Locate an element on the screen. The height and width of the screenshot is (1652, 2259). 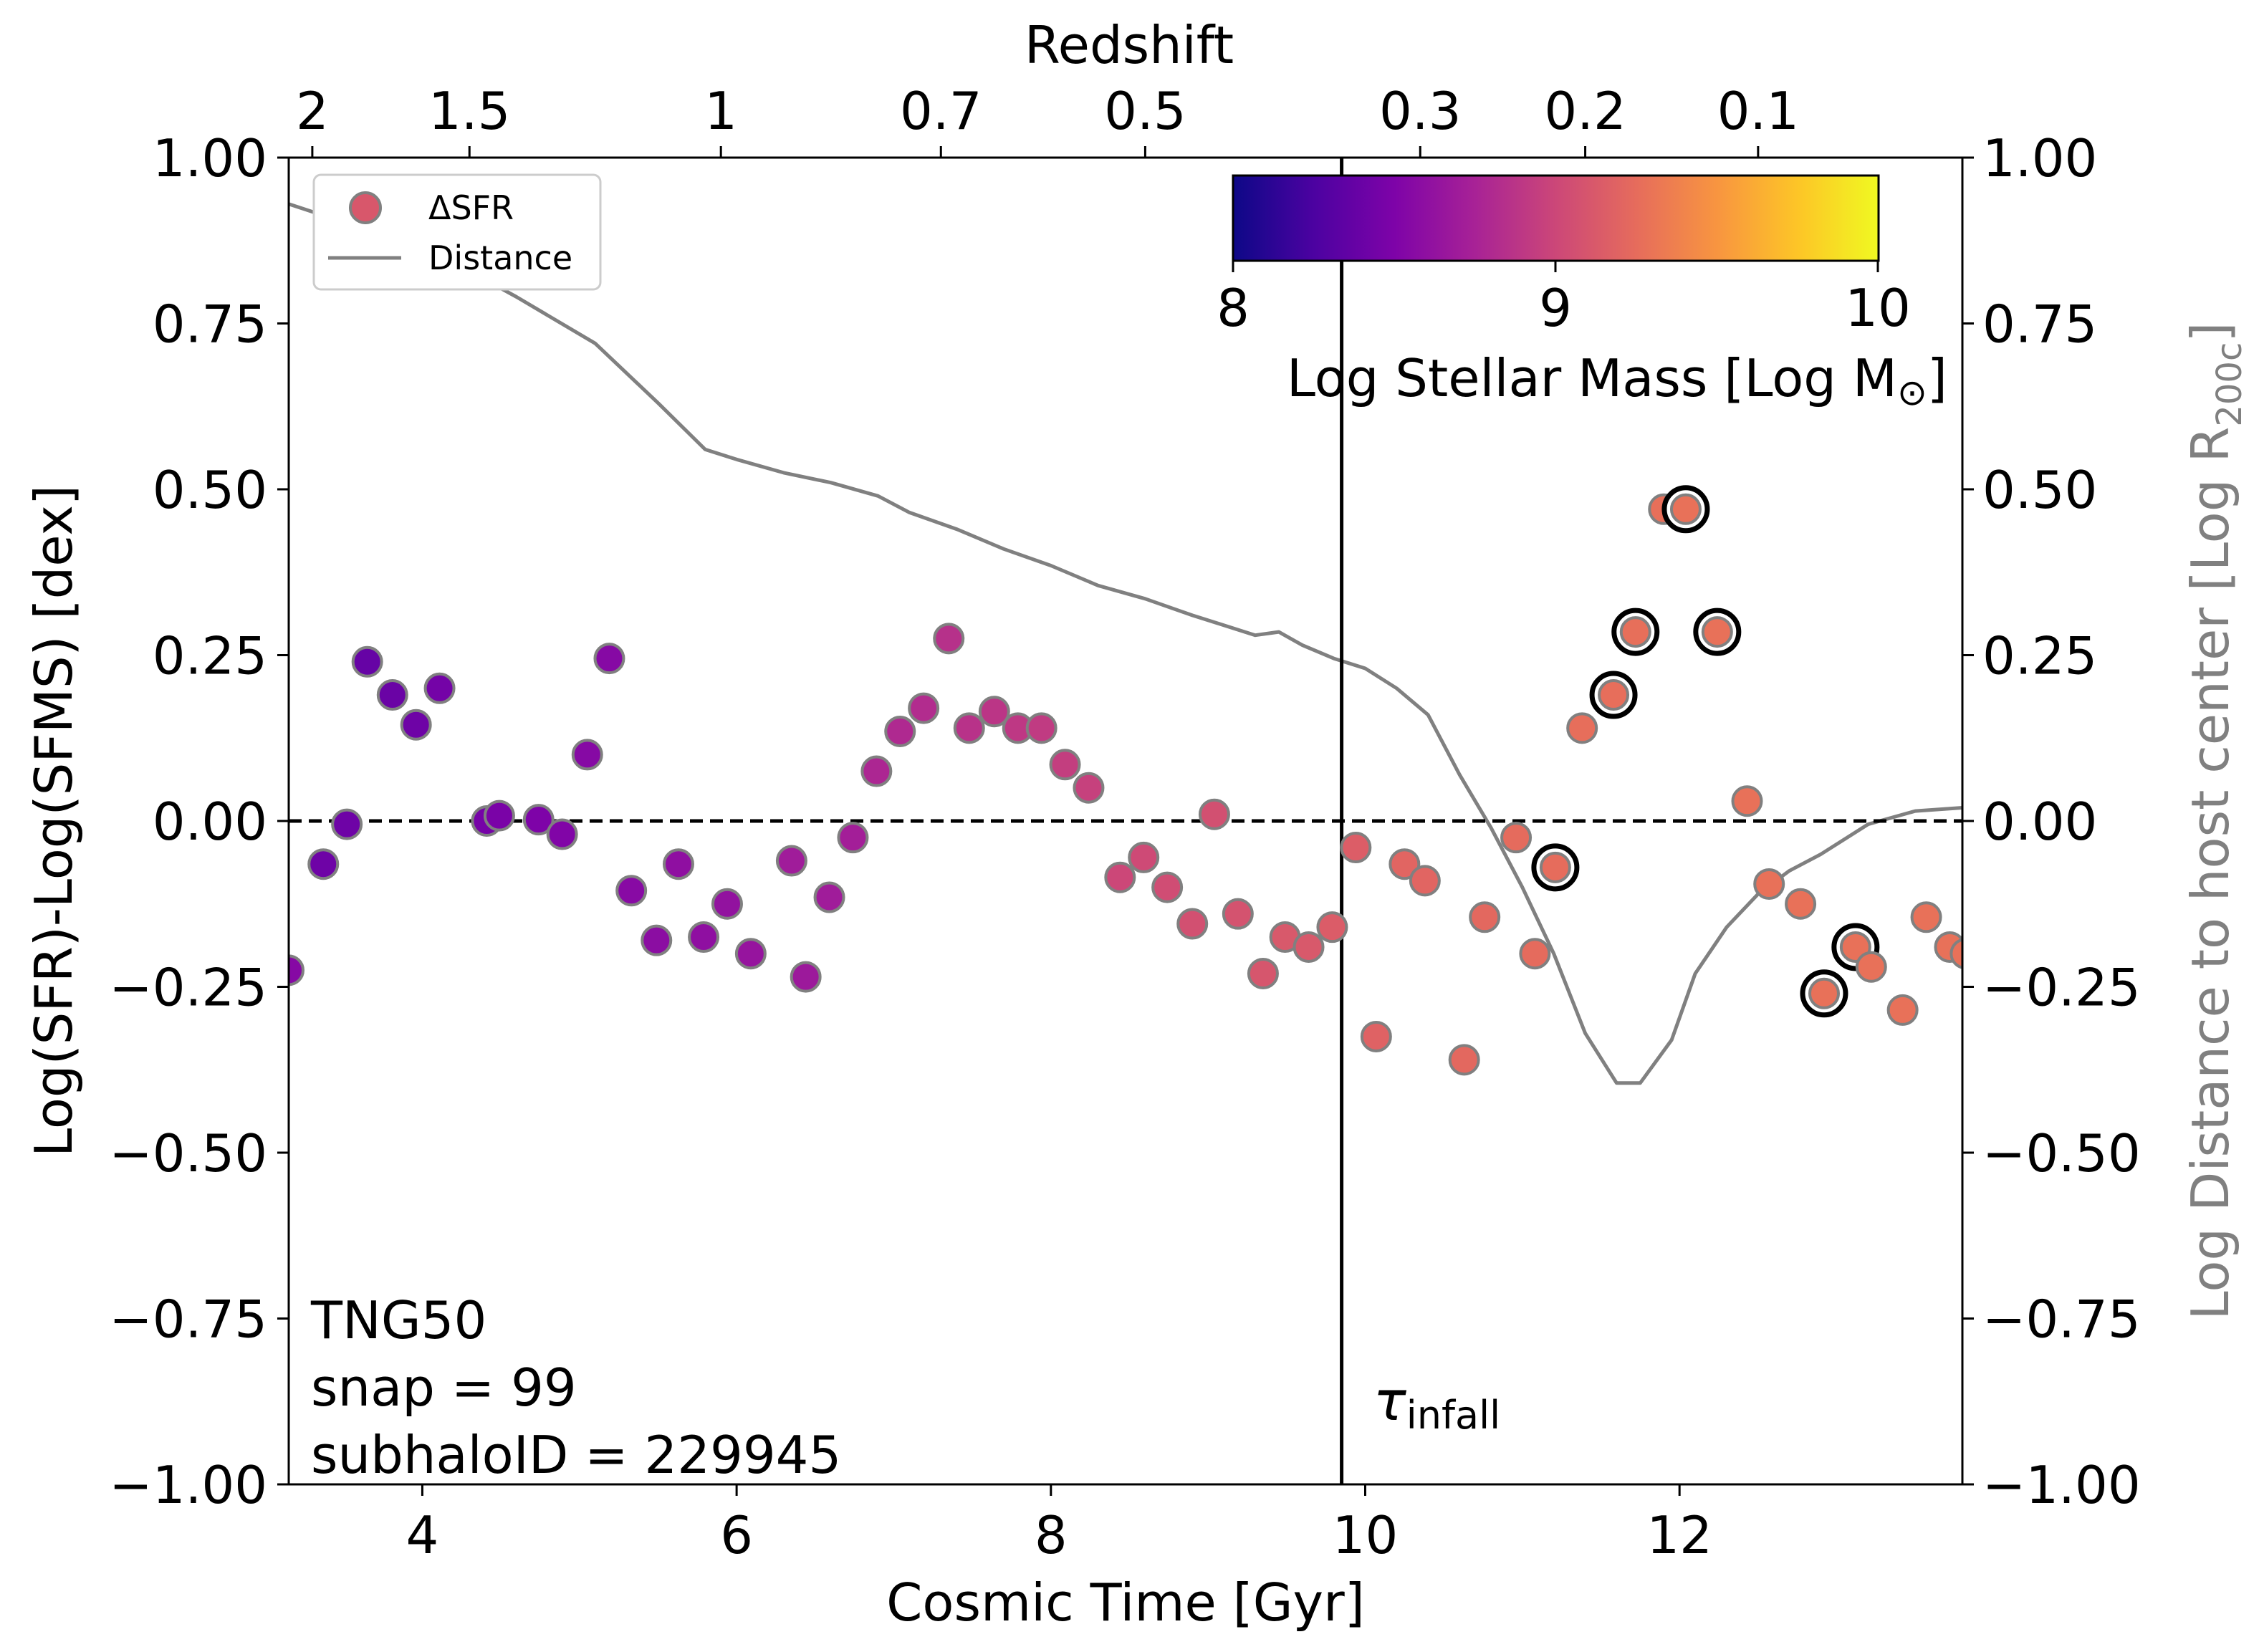
left-y-tick-label: −0.75 is located at coordinates (188, 1320).